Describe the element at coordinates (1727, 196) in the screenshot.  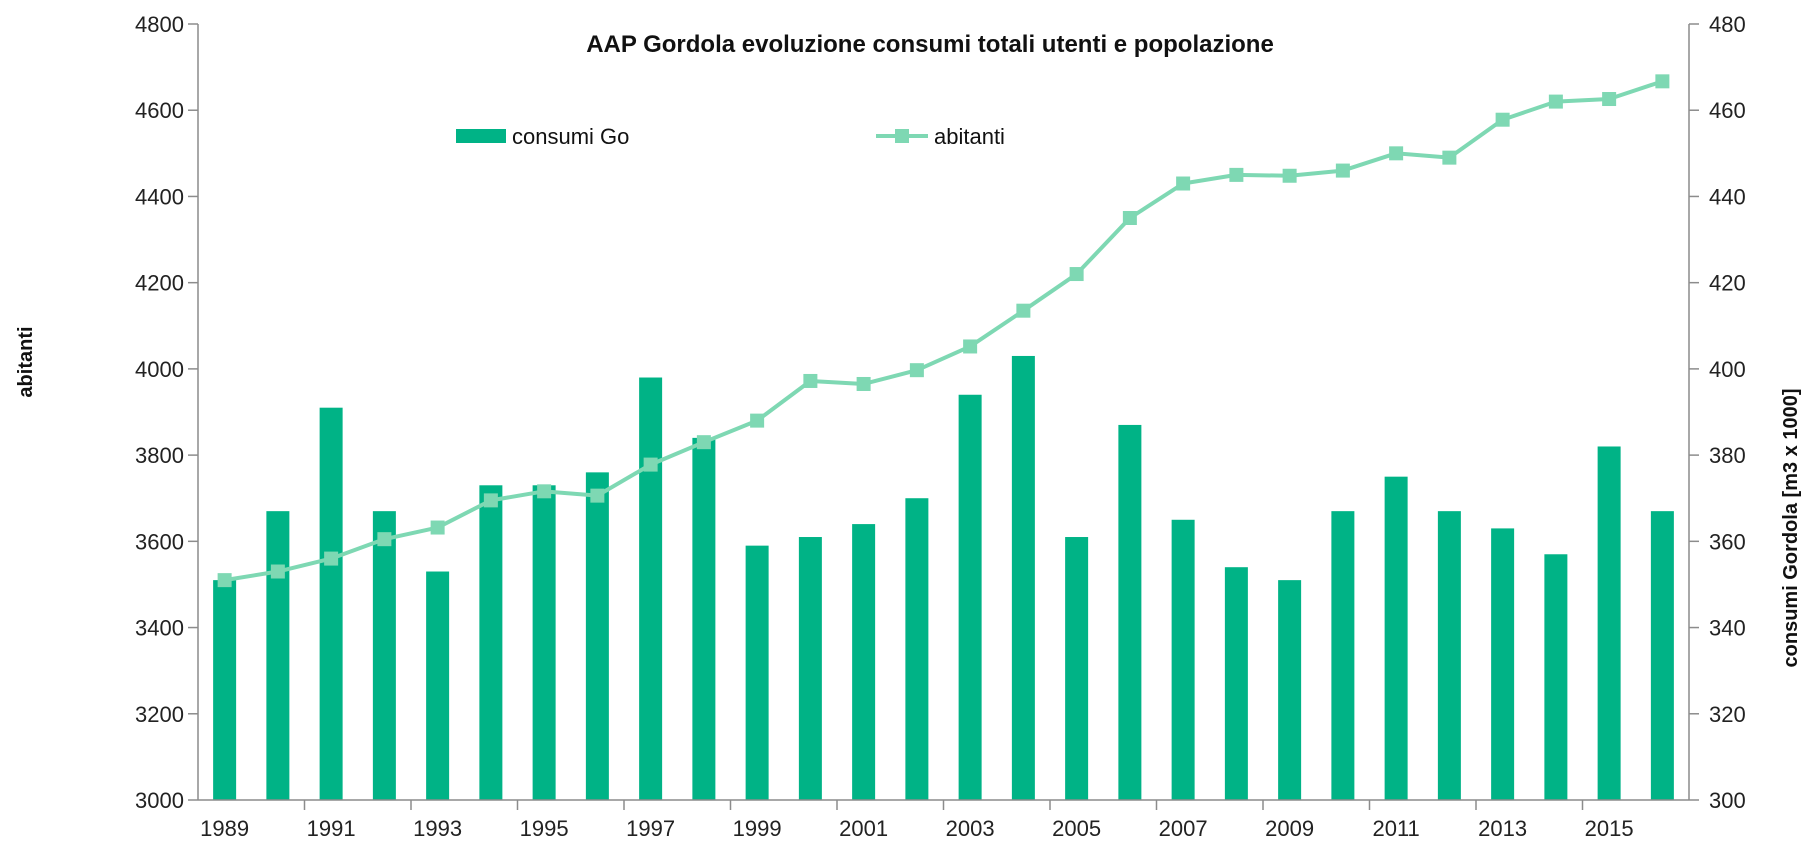
I see `y-right-tick-label-440: 440` at that location.